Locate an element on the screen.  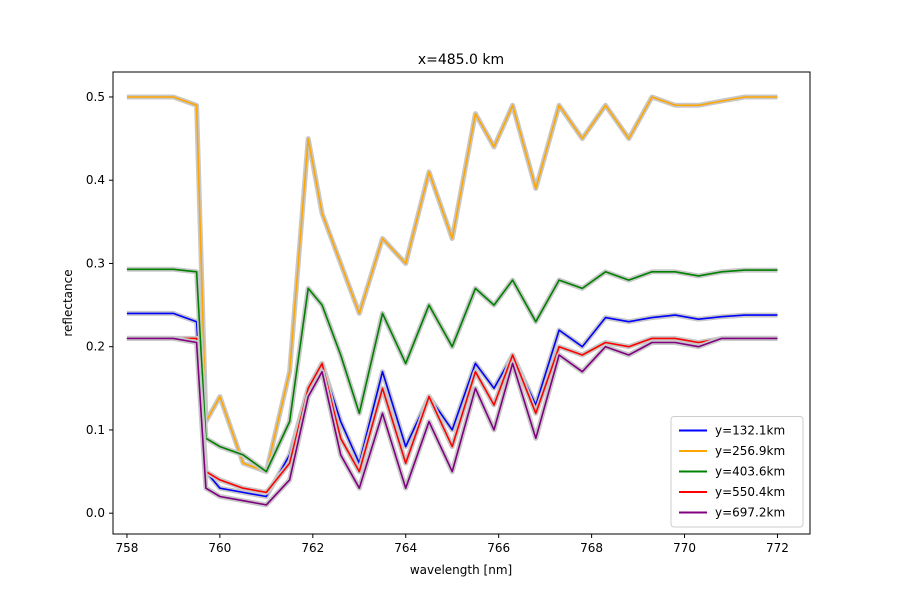
x-tick-label: 770 is located at coordinates (684, 548).